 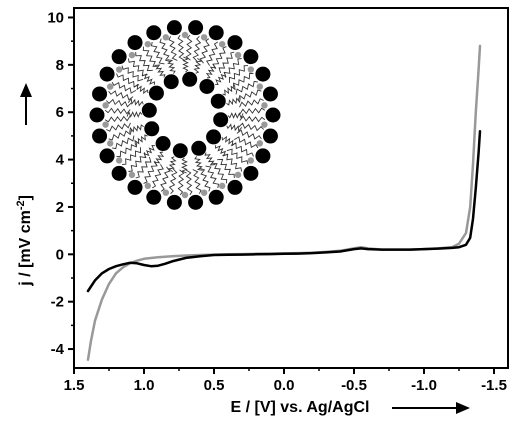 I want to click on y-tick-label: 6, so click(x=60, y=112).